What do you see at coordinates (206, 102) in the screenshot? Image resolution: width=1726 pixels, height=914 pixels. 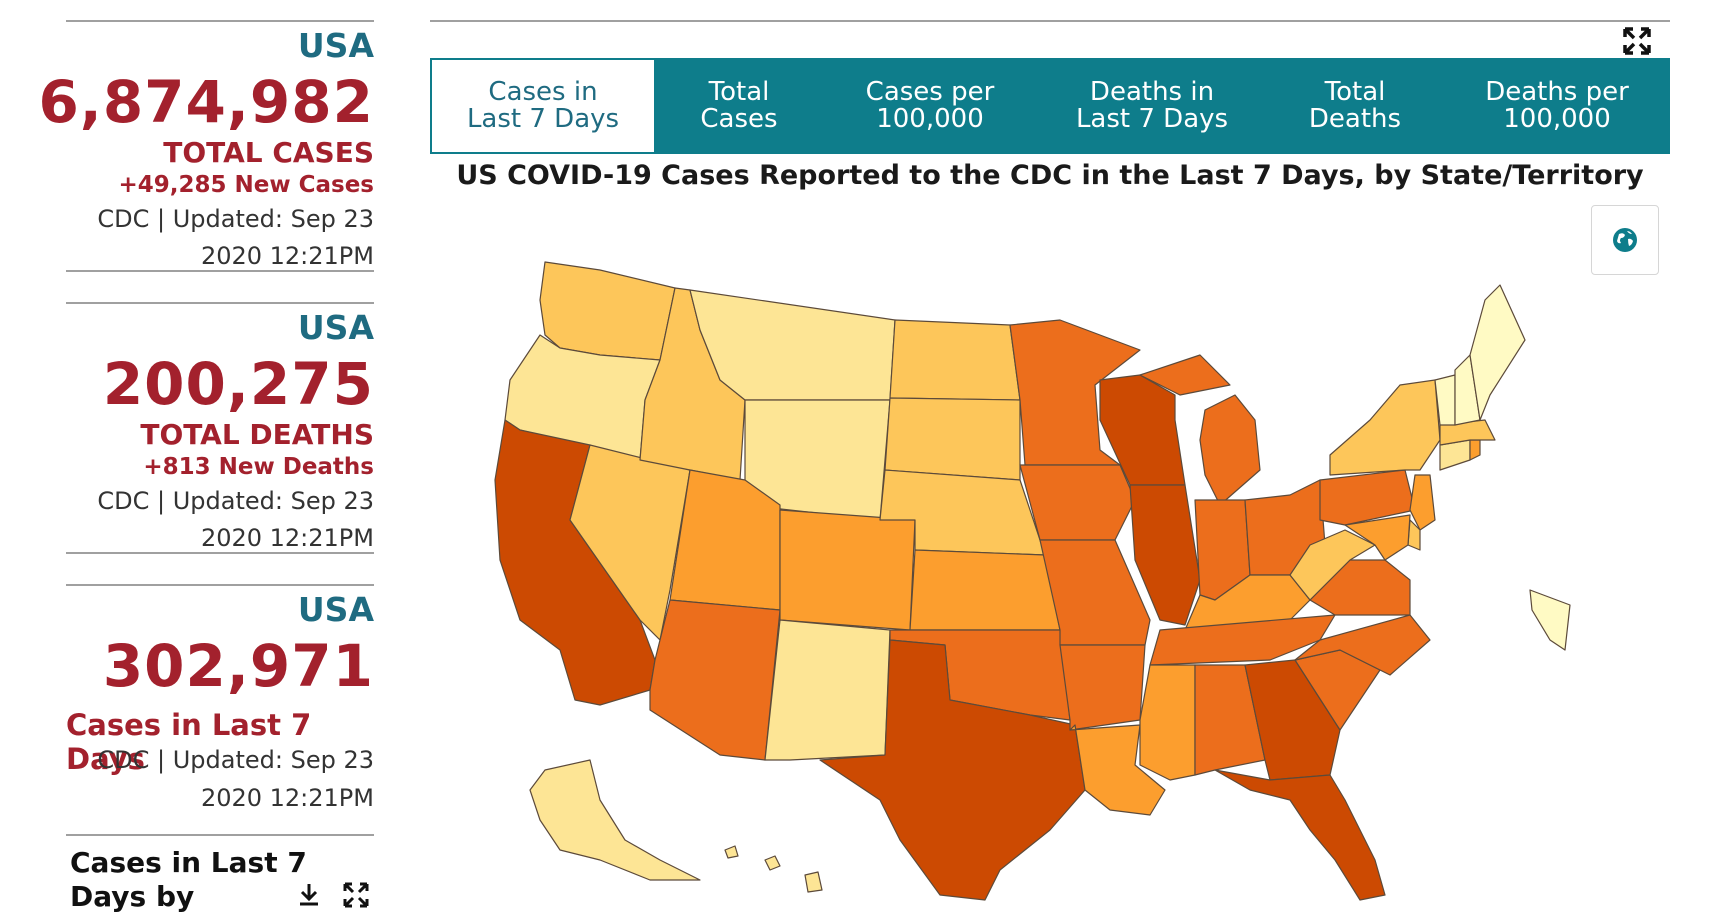 I see `total-cases-value: 6,874,982` at bounding box center [206, 102].